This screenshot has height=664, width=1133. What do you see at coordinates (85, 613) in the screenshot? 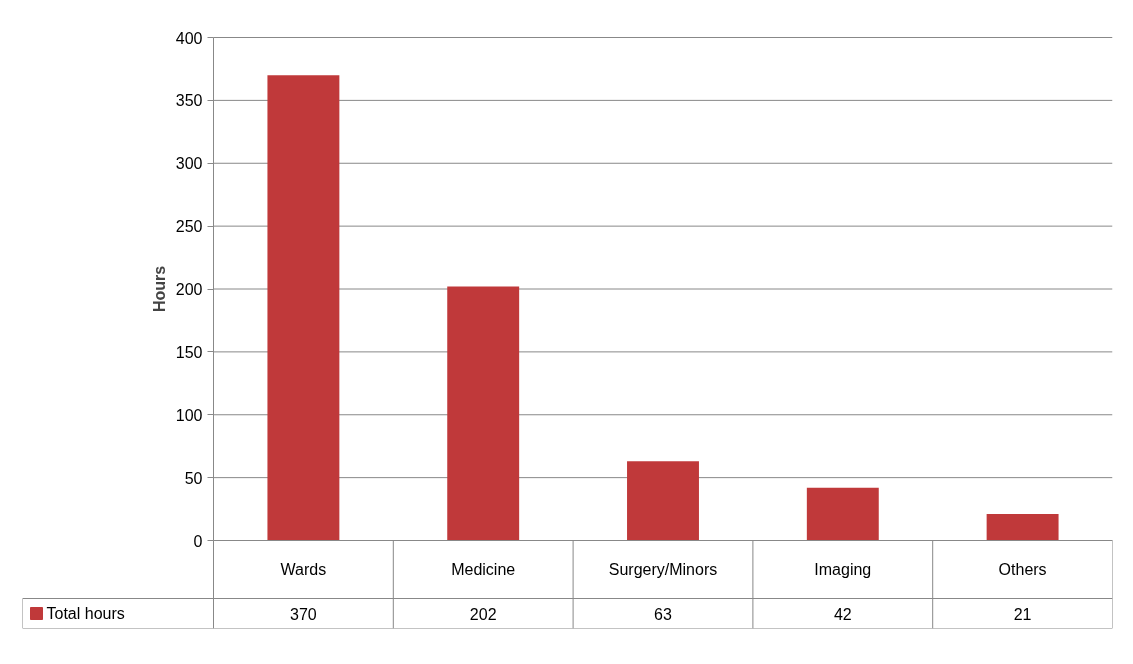
I see `legend-label: Total hours` at bounding box center [85, 613].